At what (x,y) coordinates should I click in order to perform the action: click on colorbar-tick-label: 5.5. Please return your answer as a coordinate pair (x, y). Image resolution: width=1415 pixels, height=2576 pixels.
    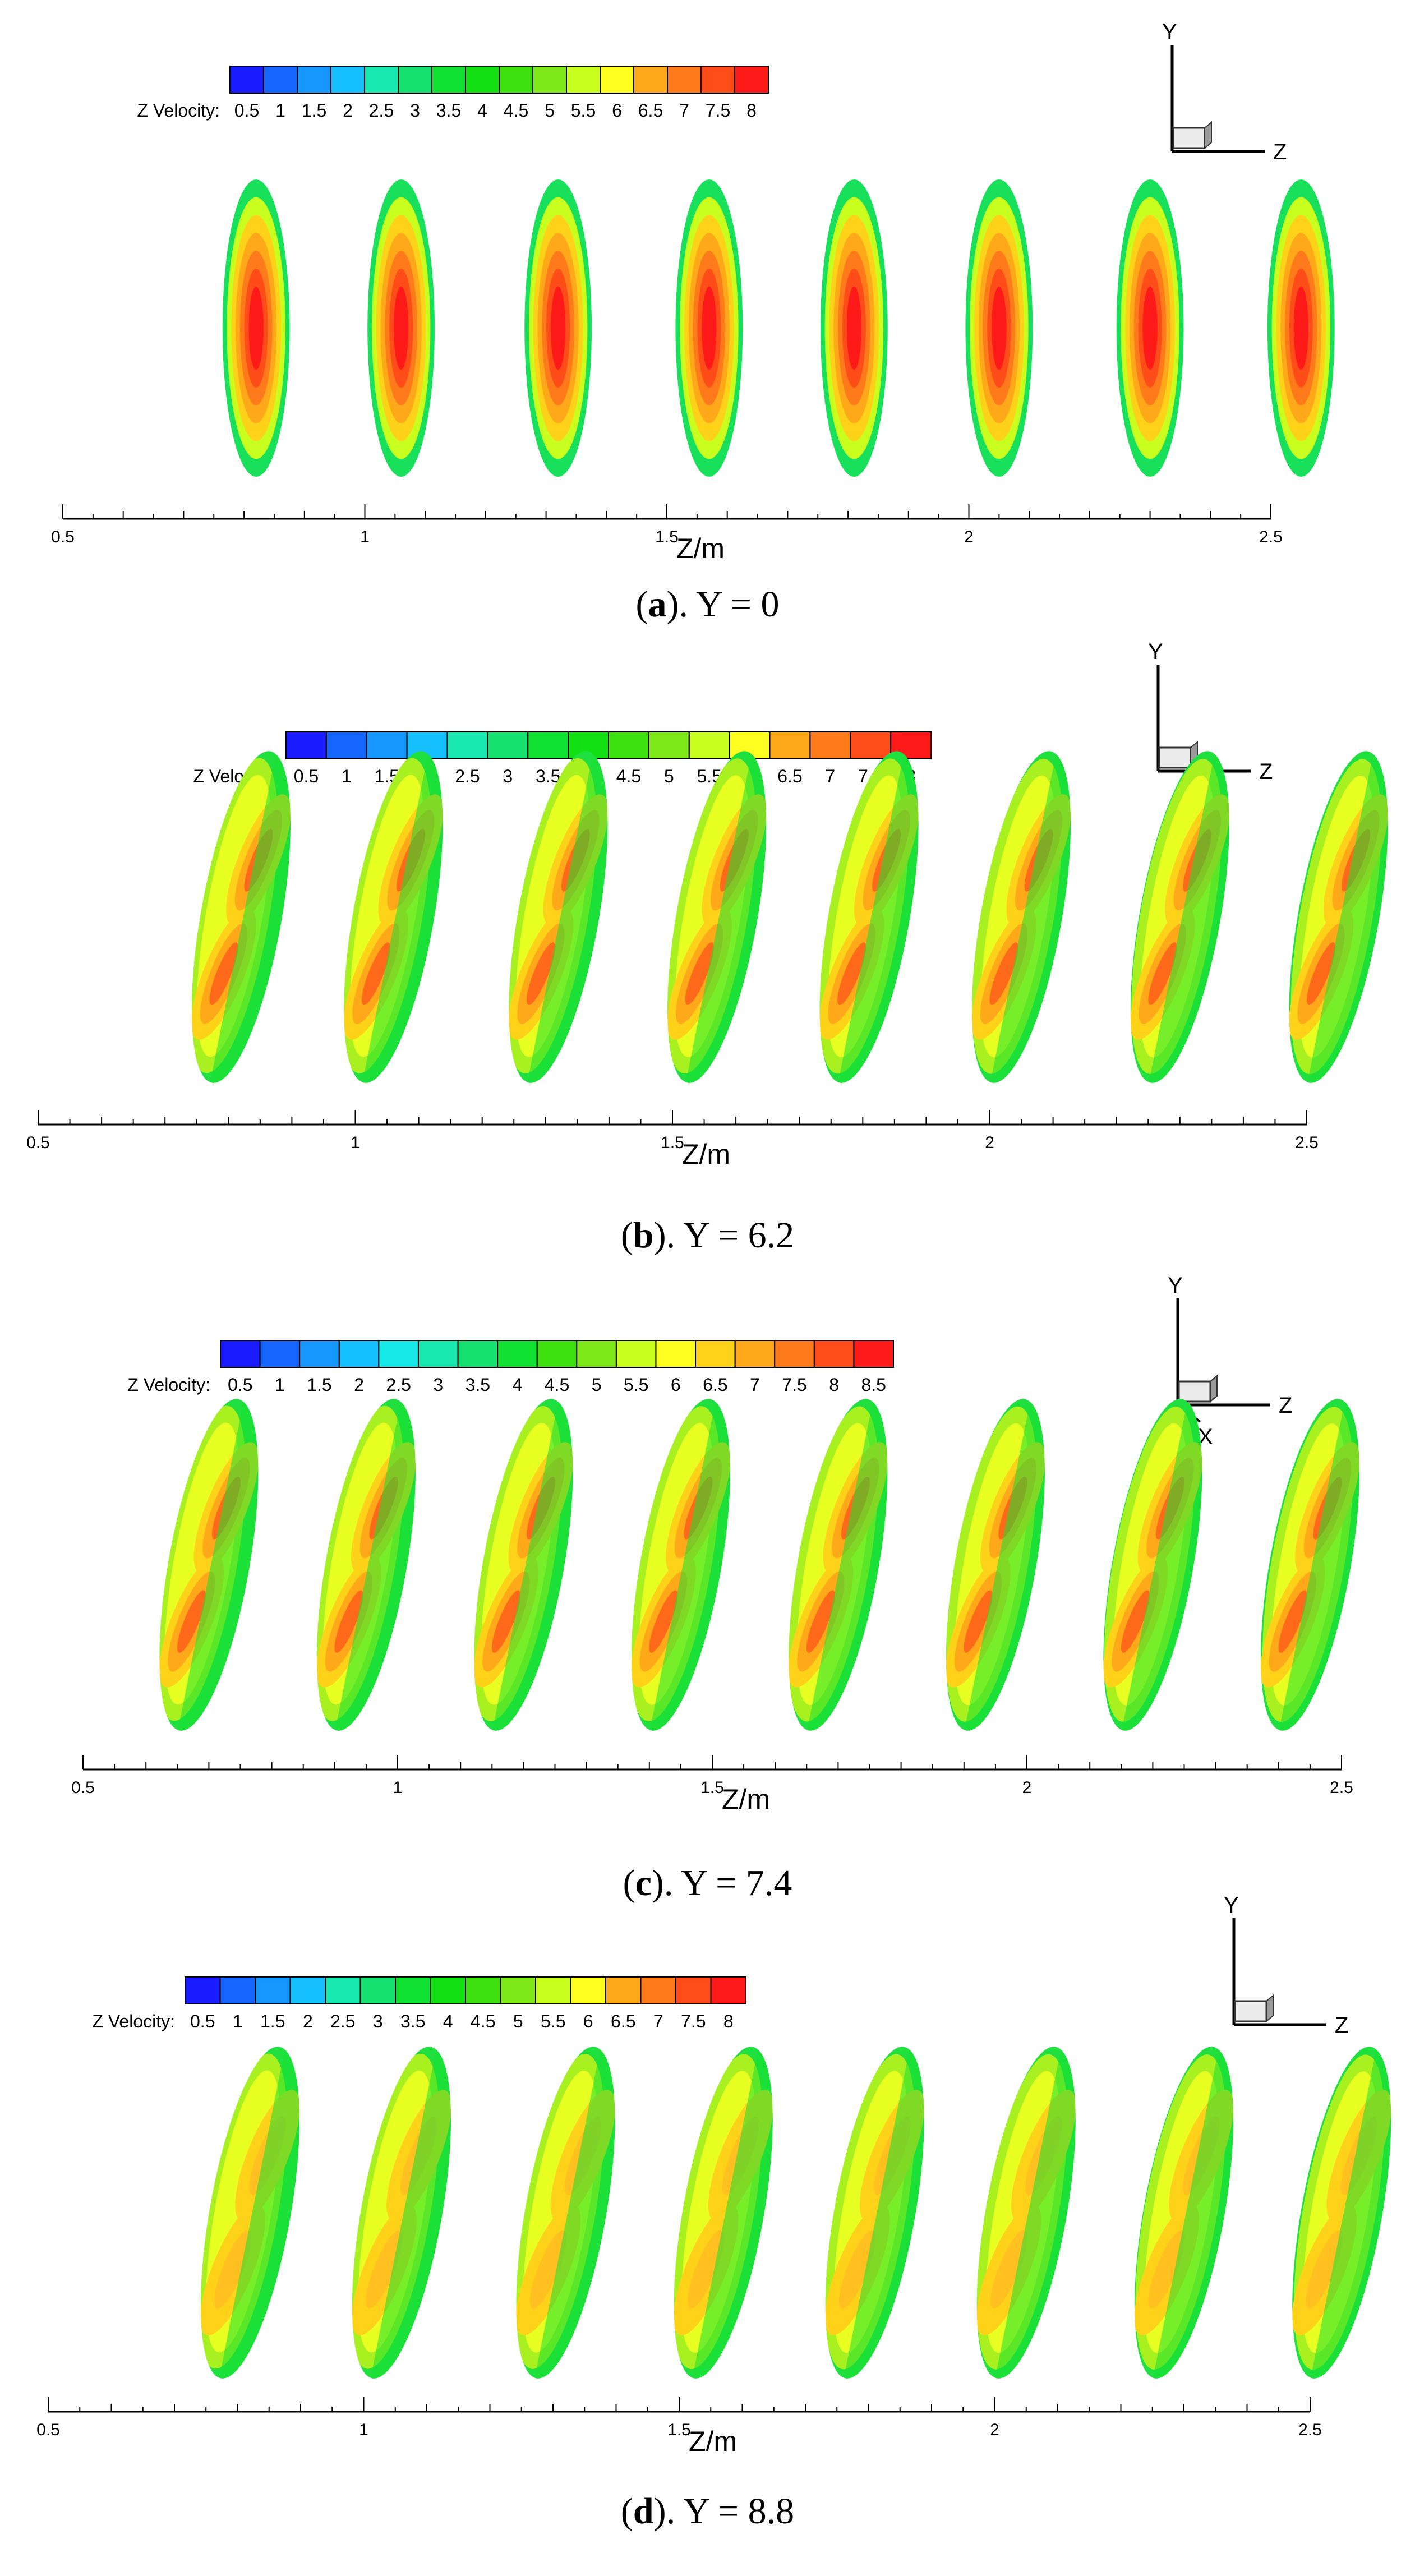
    Looking at the image, I should click on (553, 2021).